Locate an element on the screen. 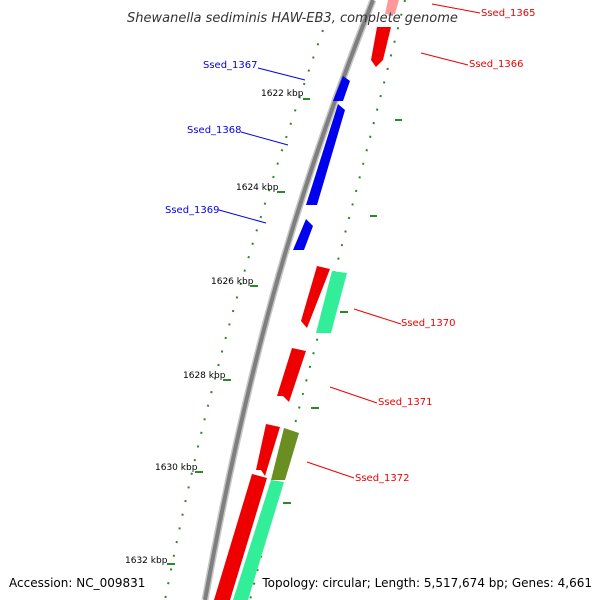 The height and width of the screenshot is (600, 600). gene-label-ssed-1368: Ssed_1368 is located at coordinates (214, 130).